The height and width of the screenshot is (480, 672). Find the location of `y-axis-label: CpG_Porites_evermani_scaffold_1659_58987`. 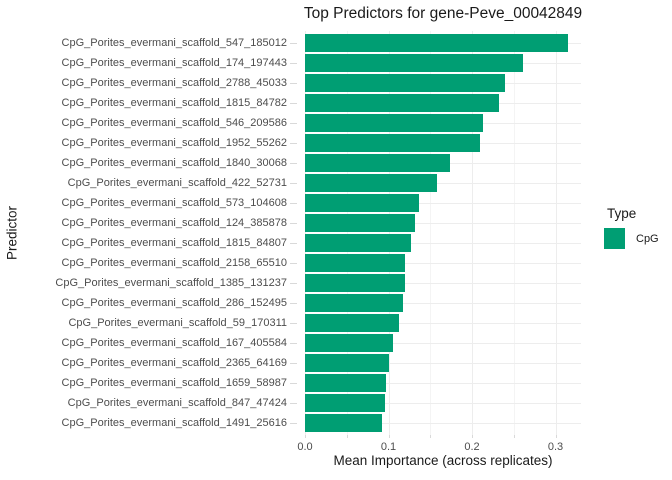

y-axis-label: CpG_Porites_evermani_scaffold_1659_58987 is located at coordinates (174, 383).